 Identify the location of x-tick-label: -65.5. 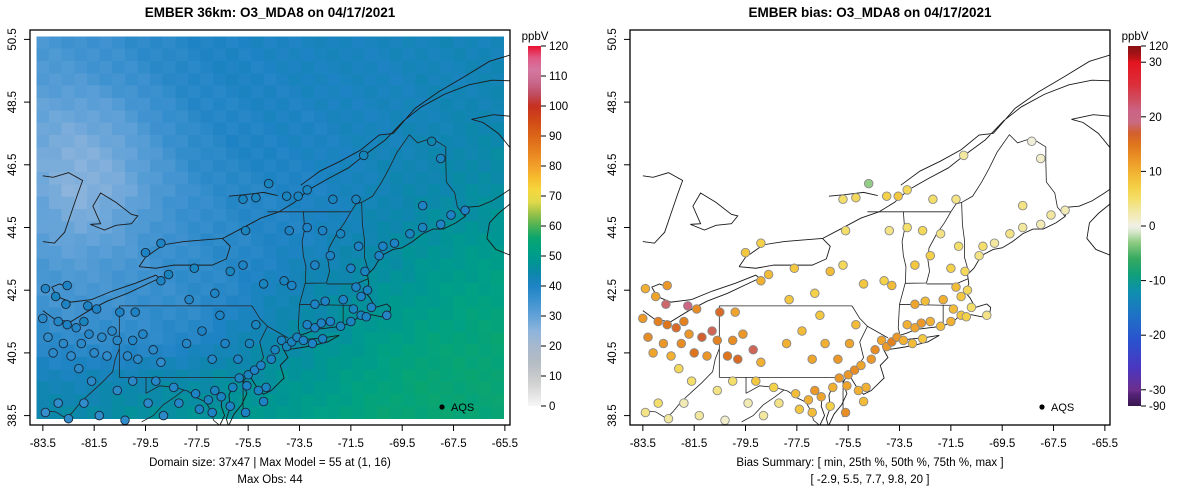
(1105, 444).